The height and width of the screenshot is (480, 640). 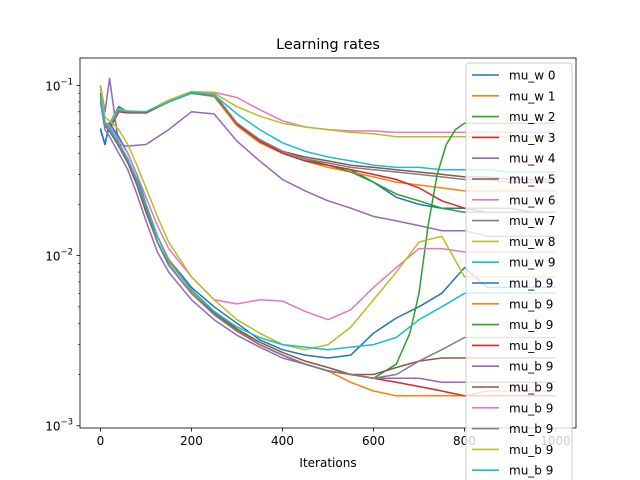 What do you see at coordinates (532, 180) in the screenshot?
I see `legend-entry-label: mu_w 5` at bounding box center [532, 180].